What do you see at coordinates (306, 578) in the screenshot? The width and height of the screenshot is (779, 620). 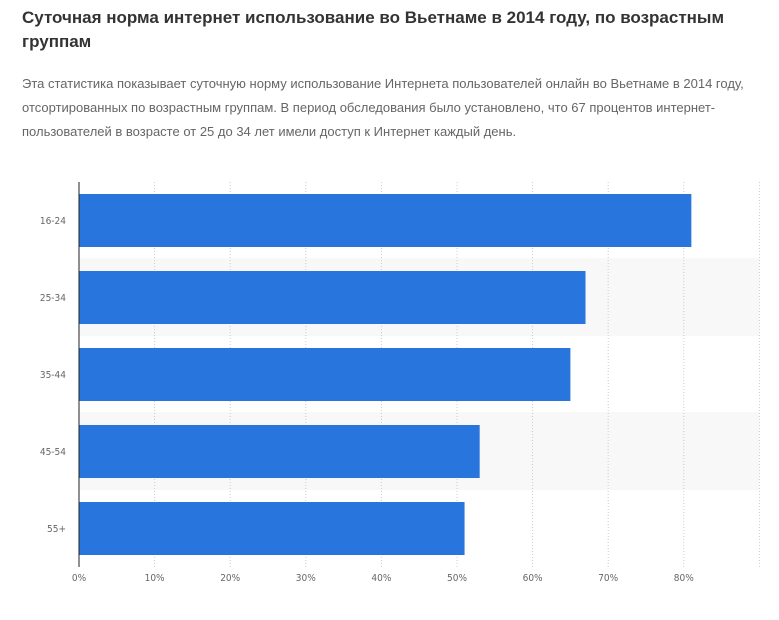 I see `x-tick-label: 30%` at bounding box center [306, 578].